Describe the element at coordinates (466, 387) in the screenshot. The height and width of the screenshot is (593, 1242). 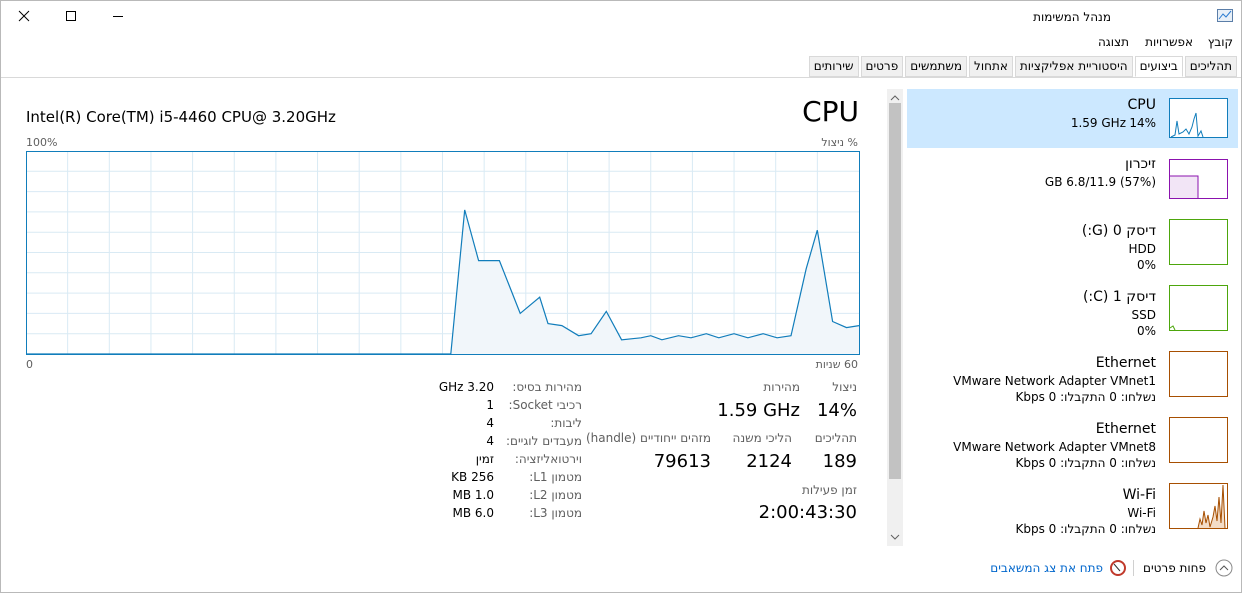
I see `detail-value: 3.20 GHz` at that location.